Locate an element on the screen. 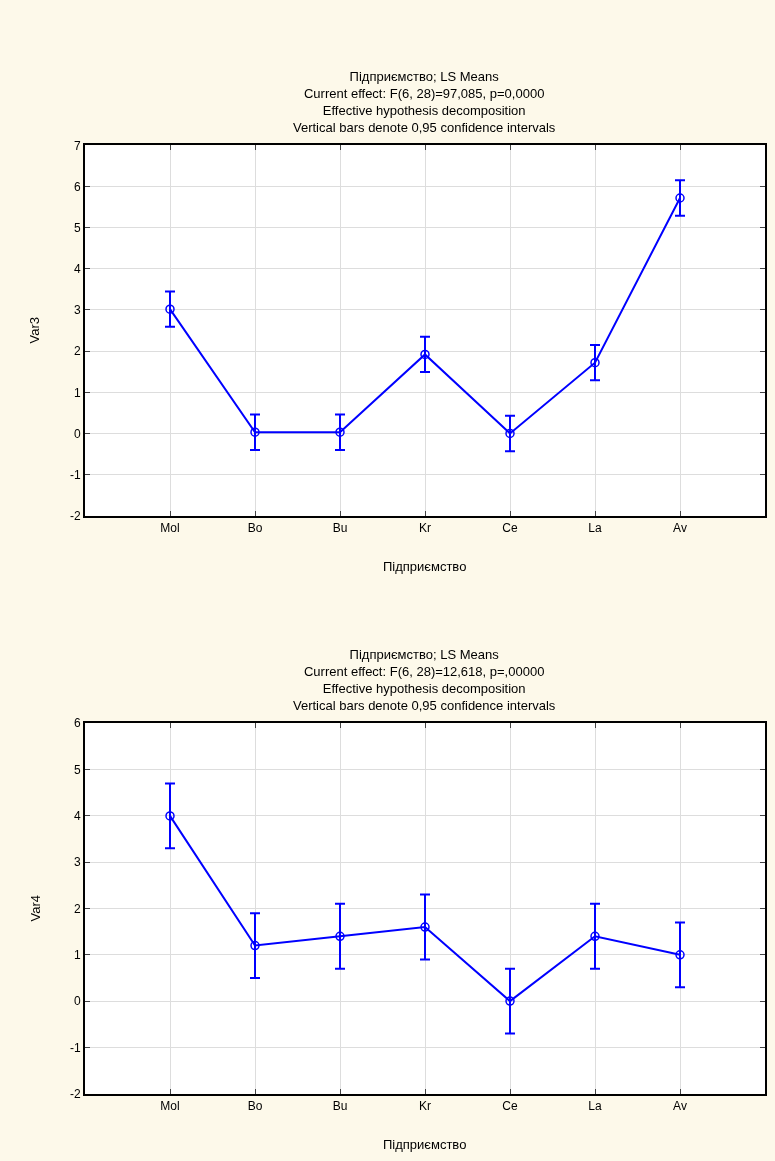  chart-subtitle: Current effect: F(6, 28)=97,085, p=0,0000 Effective hypothesis decomposition Vertical bars denote 0,95 confidence intervals is located at coordinates (424, 110).